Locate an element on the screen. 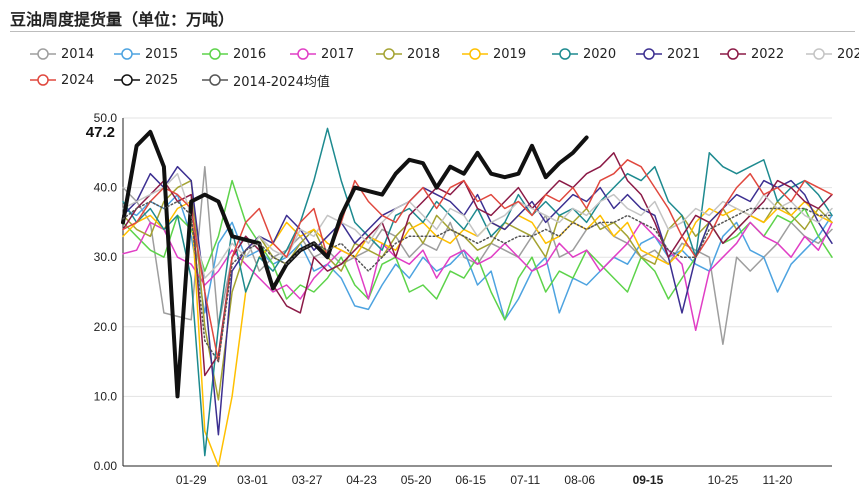 Image resolution: width=859 pixels, height=504 pixels. title-divider is located at coordinates (432, 31).